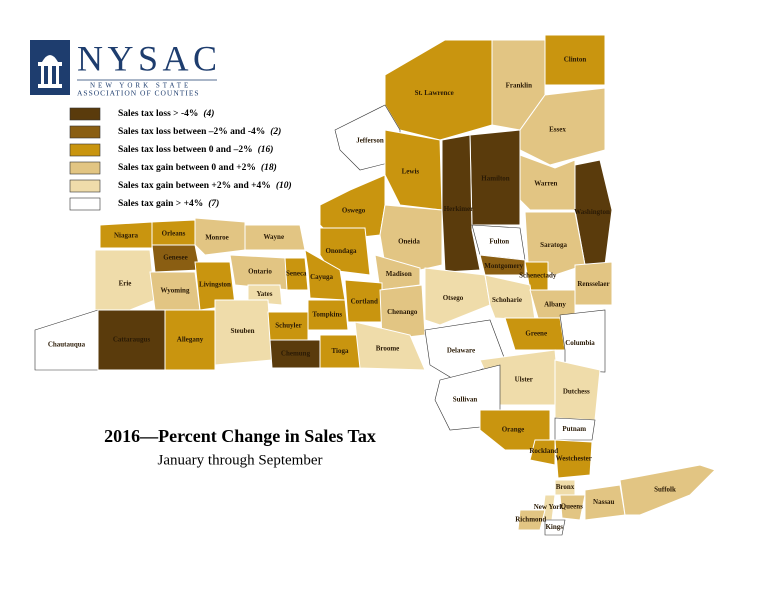 This screenshot has height=594, width=768. I want to click on county-label: Bronx, so click(565, 487).